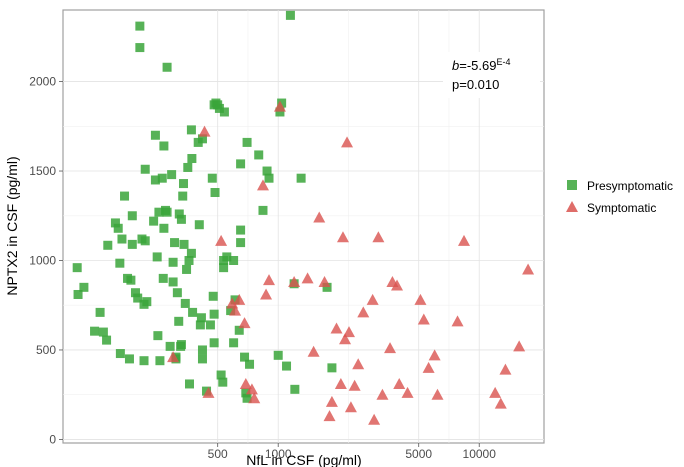 Image resolution: width=684 pixels, height=467 pixels. What do you see at coordinates (503, 62) in the screenshot?
I see `annotation-b-exponent: E-4` at bounding box center [503, 62].